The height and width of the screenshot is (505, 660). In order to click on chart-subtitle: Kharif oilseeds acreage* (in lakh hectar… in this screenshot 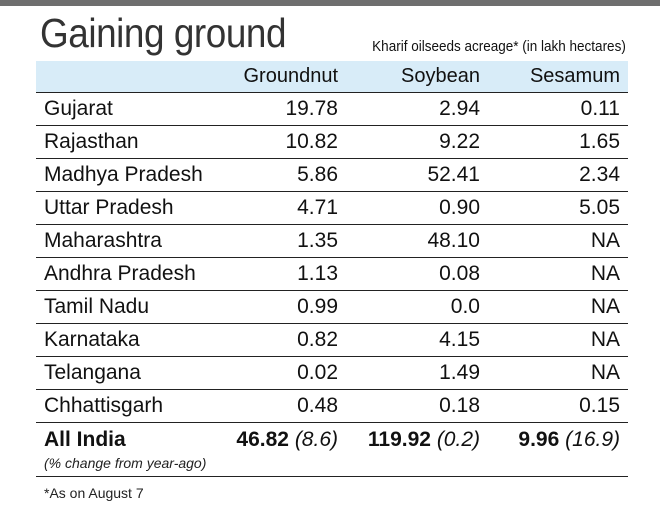, I will do `click(499, 46)`.